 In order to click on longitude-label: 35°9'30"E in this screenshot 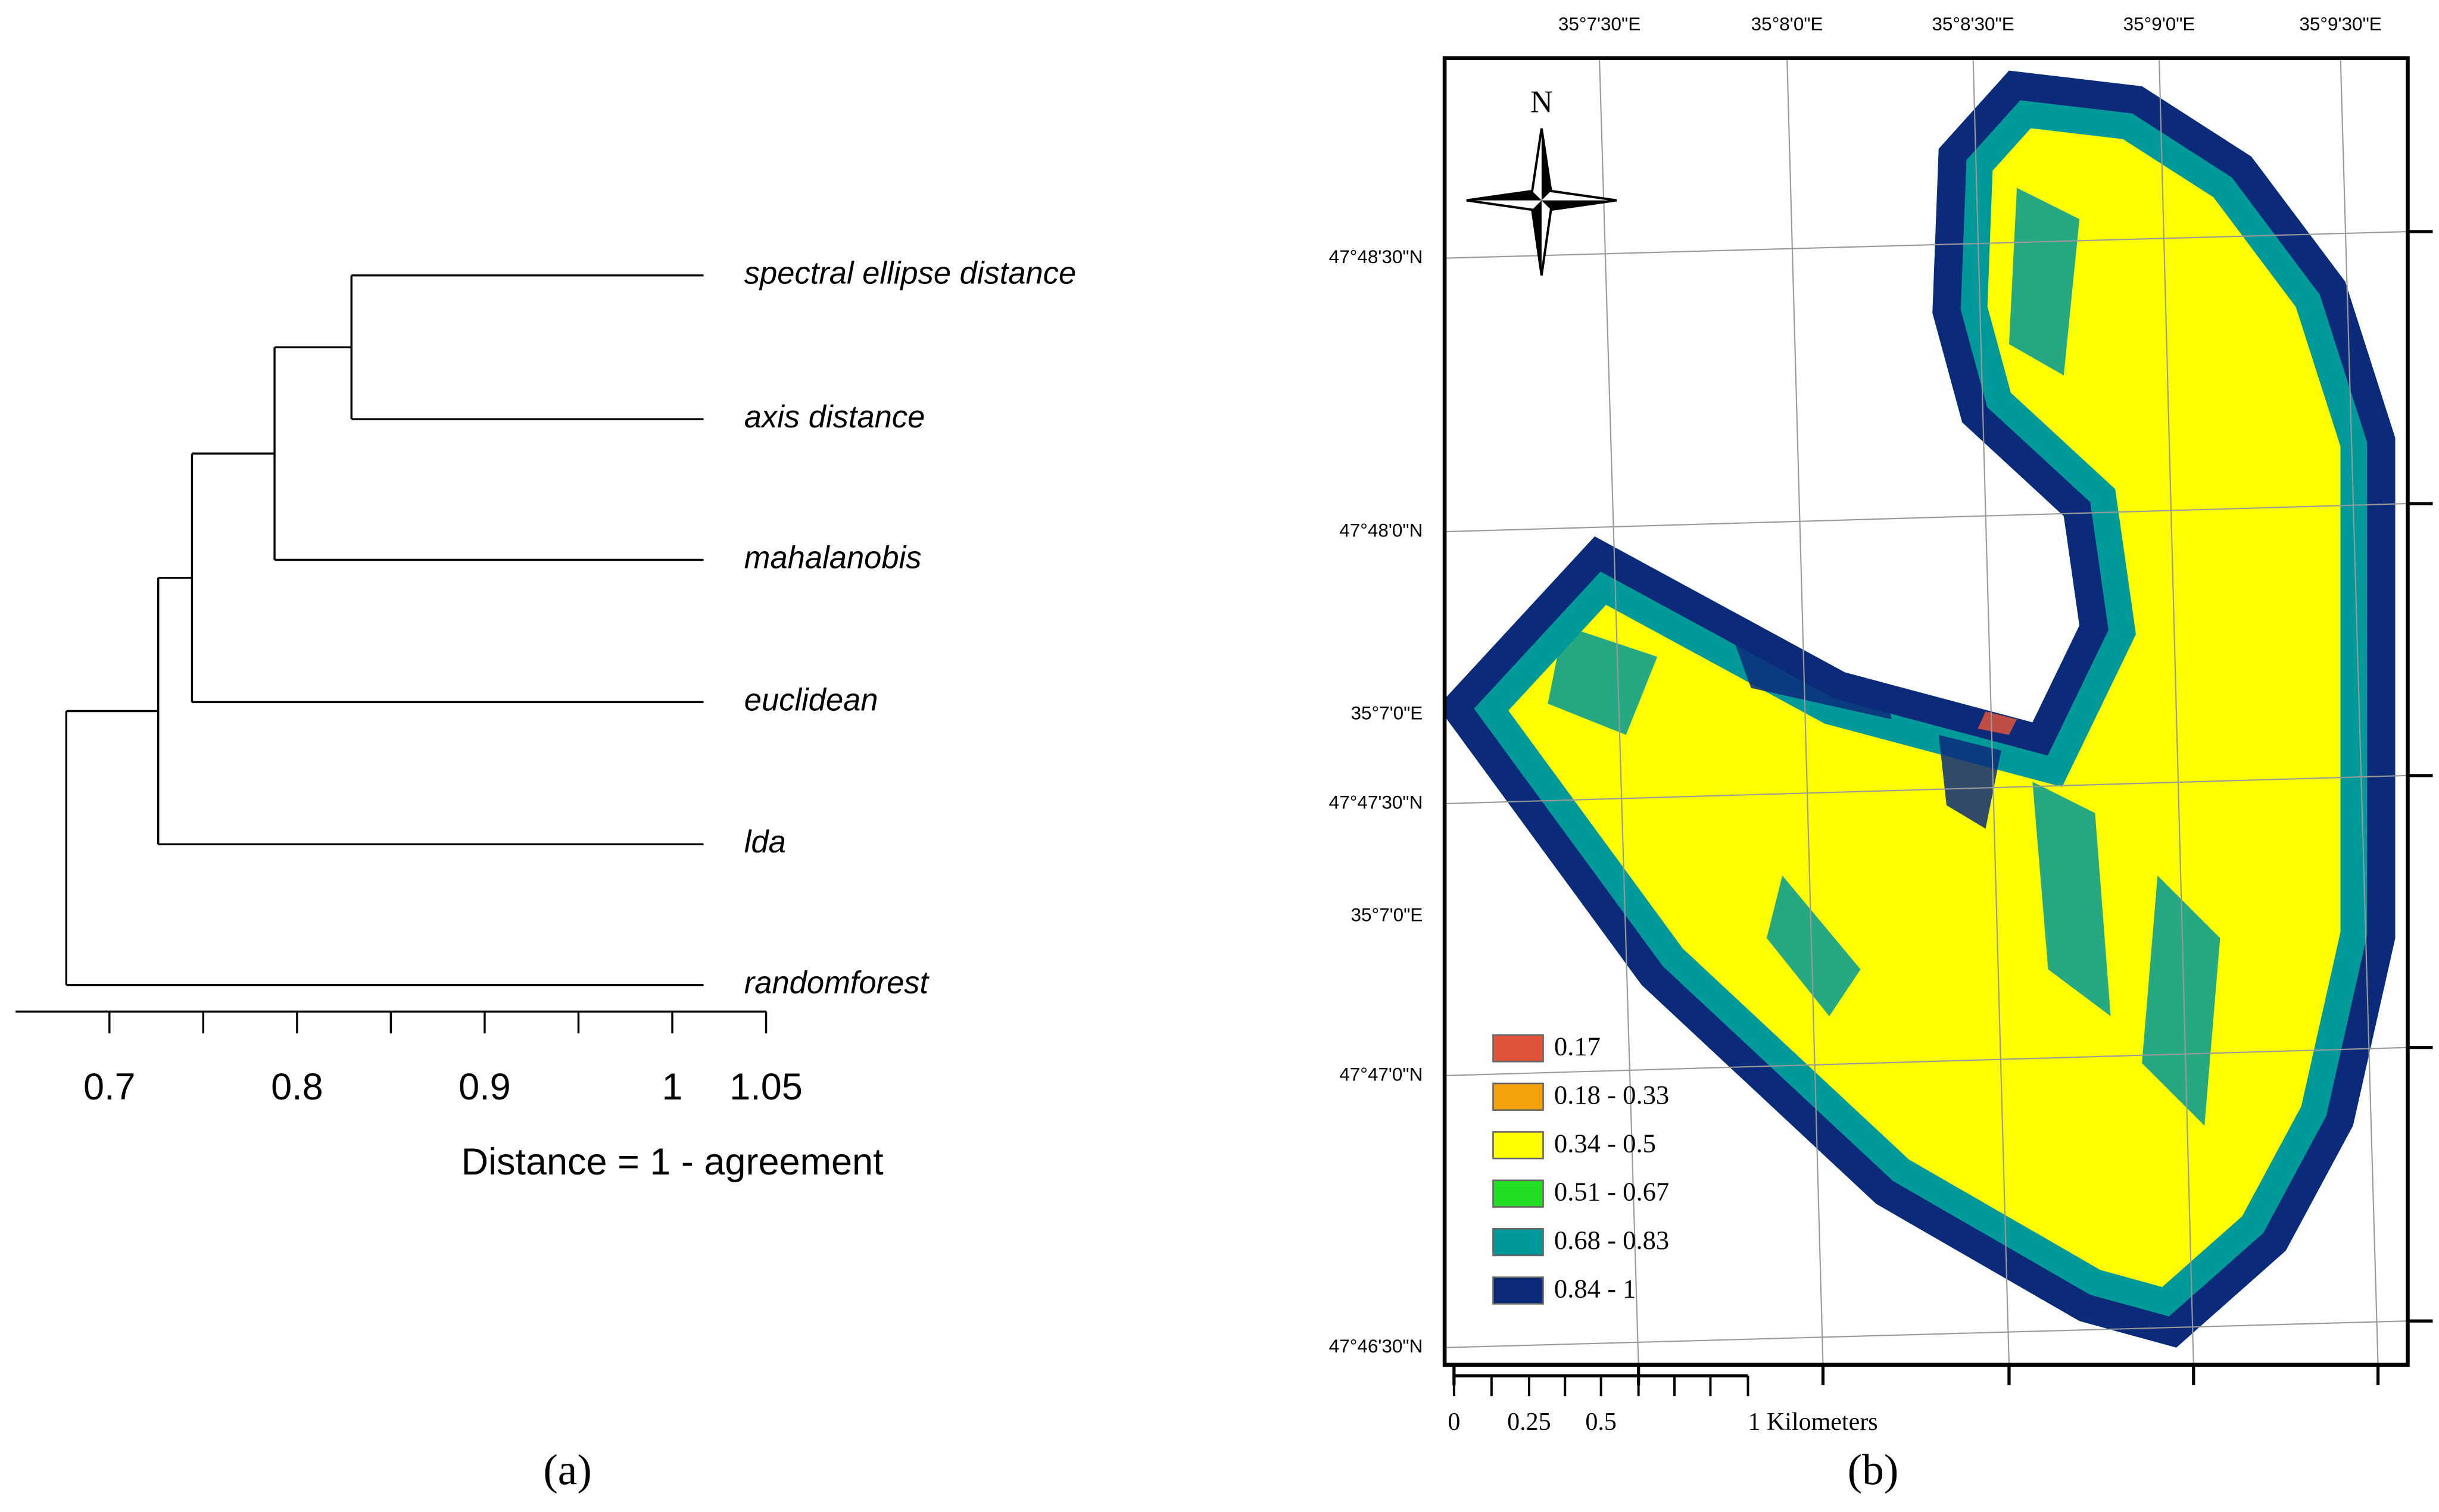, I will do `click(2340, 24)`.